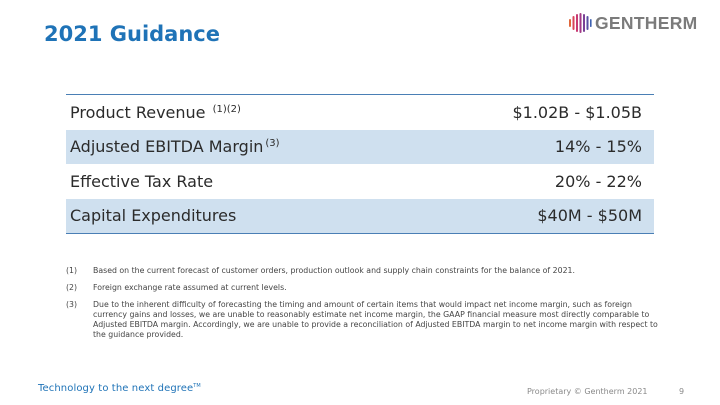 This screenshot has width=720, height=405. What do you see at coordinates (175, 147) in the screenshot?
I see `row-label: Adjusted EBITDA Margin (3)` at bounding box center [175, 147].